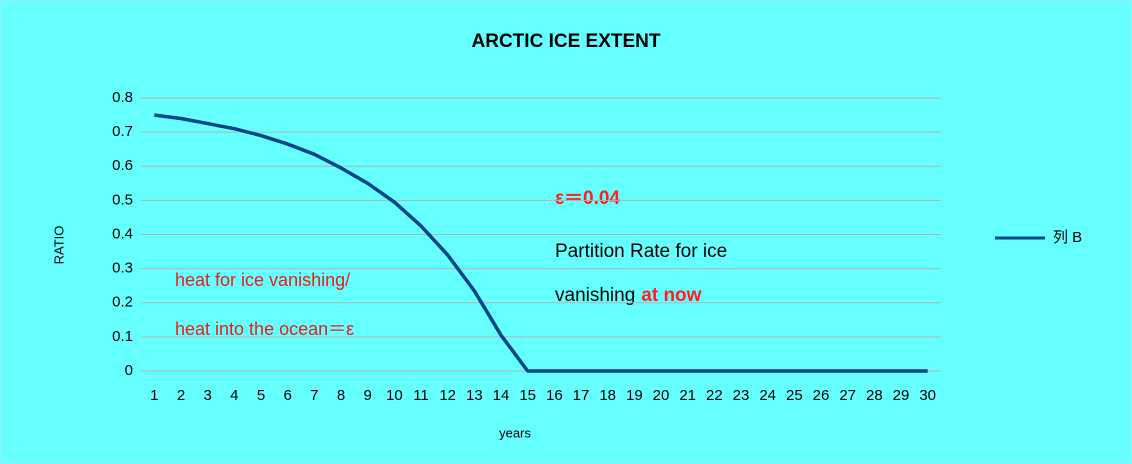 The height and width of the screenshot is (464, 1132). I want to click on x-tick-label: 4, so click(234, 395).